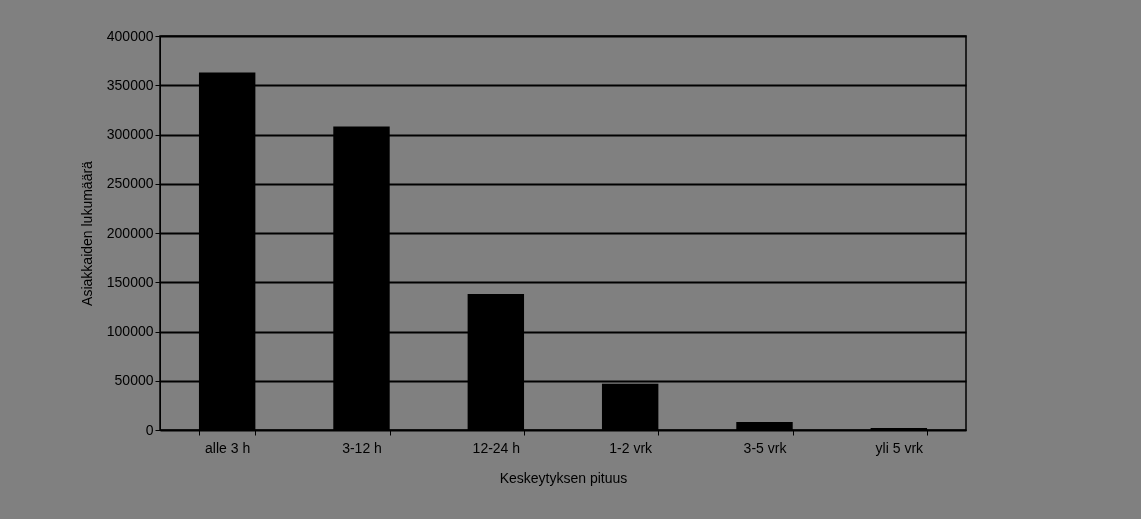 This screenshot has width=1141, height=519. I want to click on x-tick-label: 12-24 h, so click(496, 447).